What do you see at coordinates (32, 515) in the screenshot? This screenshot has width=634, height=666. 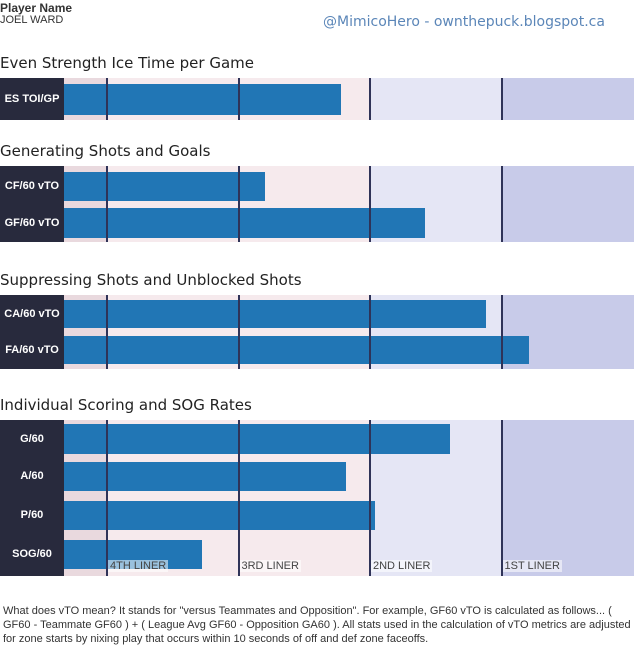 I see `row-label: P/60` at bounding box center [32, 515].